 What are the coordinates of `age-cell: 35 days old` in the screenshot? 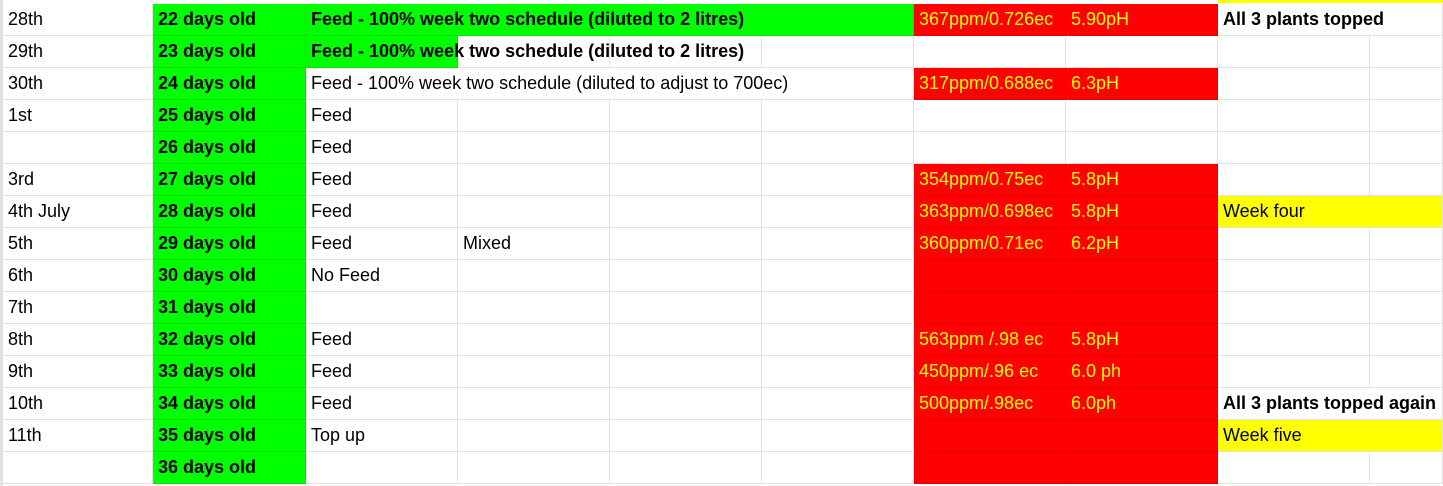 It's located at (229, 436).